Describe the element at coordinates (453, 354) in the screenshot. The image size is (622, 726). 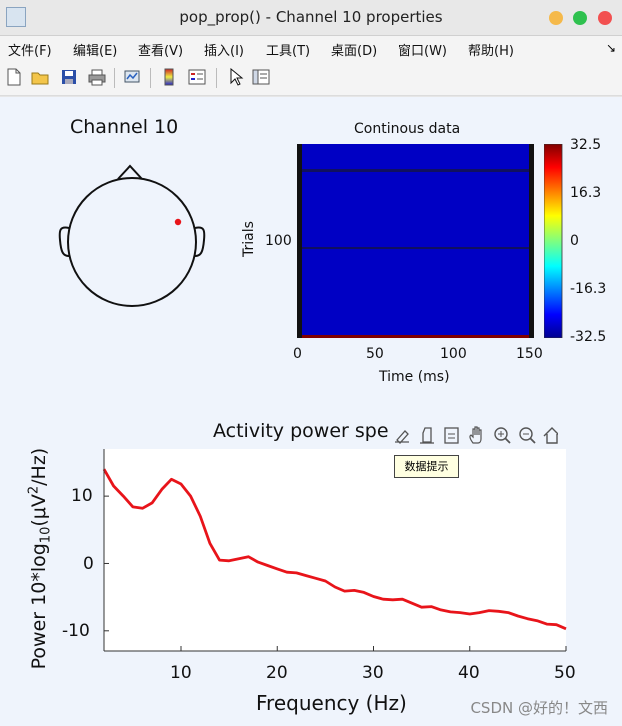
I see `erpimage-xtick: 100` at that location.